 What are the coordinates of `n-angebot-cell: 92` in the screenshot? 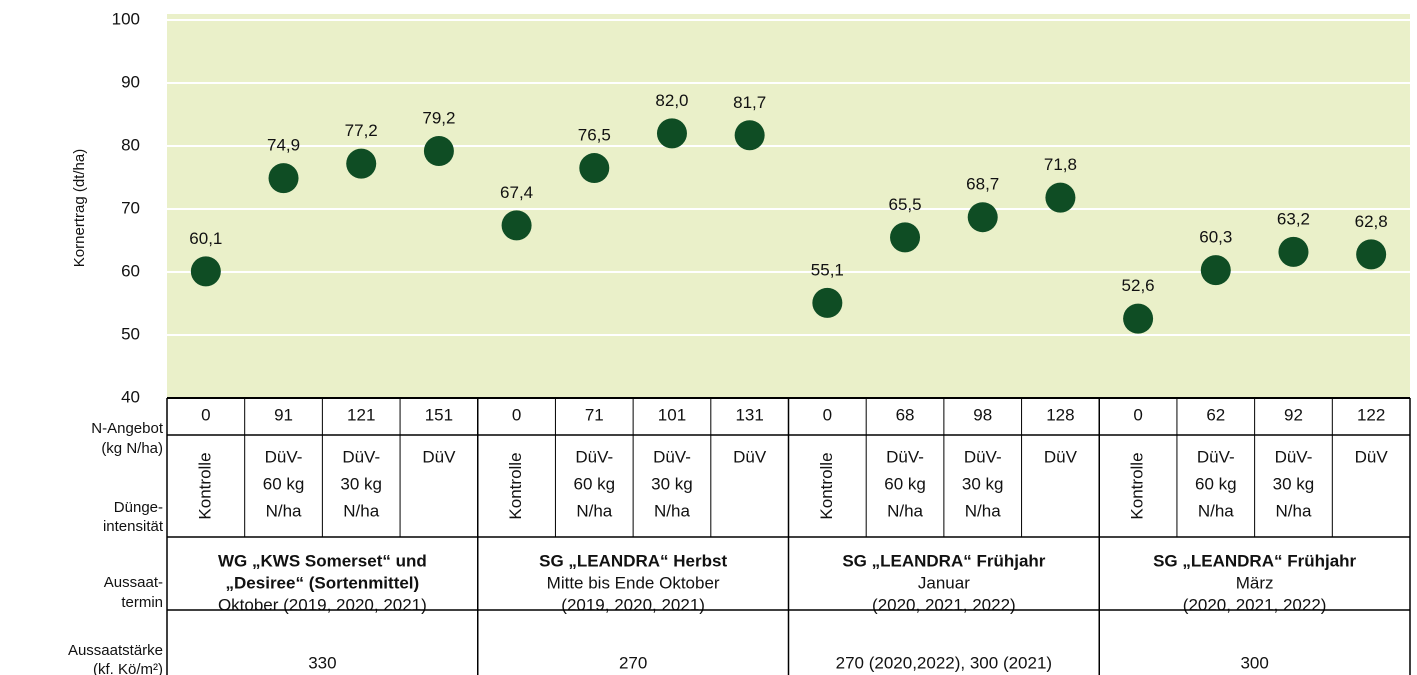 It's located at (1293, 414).